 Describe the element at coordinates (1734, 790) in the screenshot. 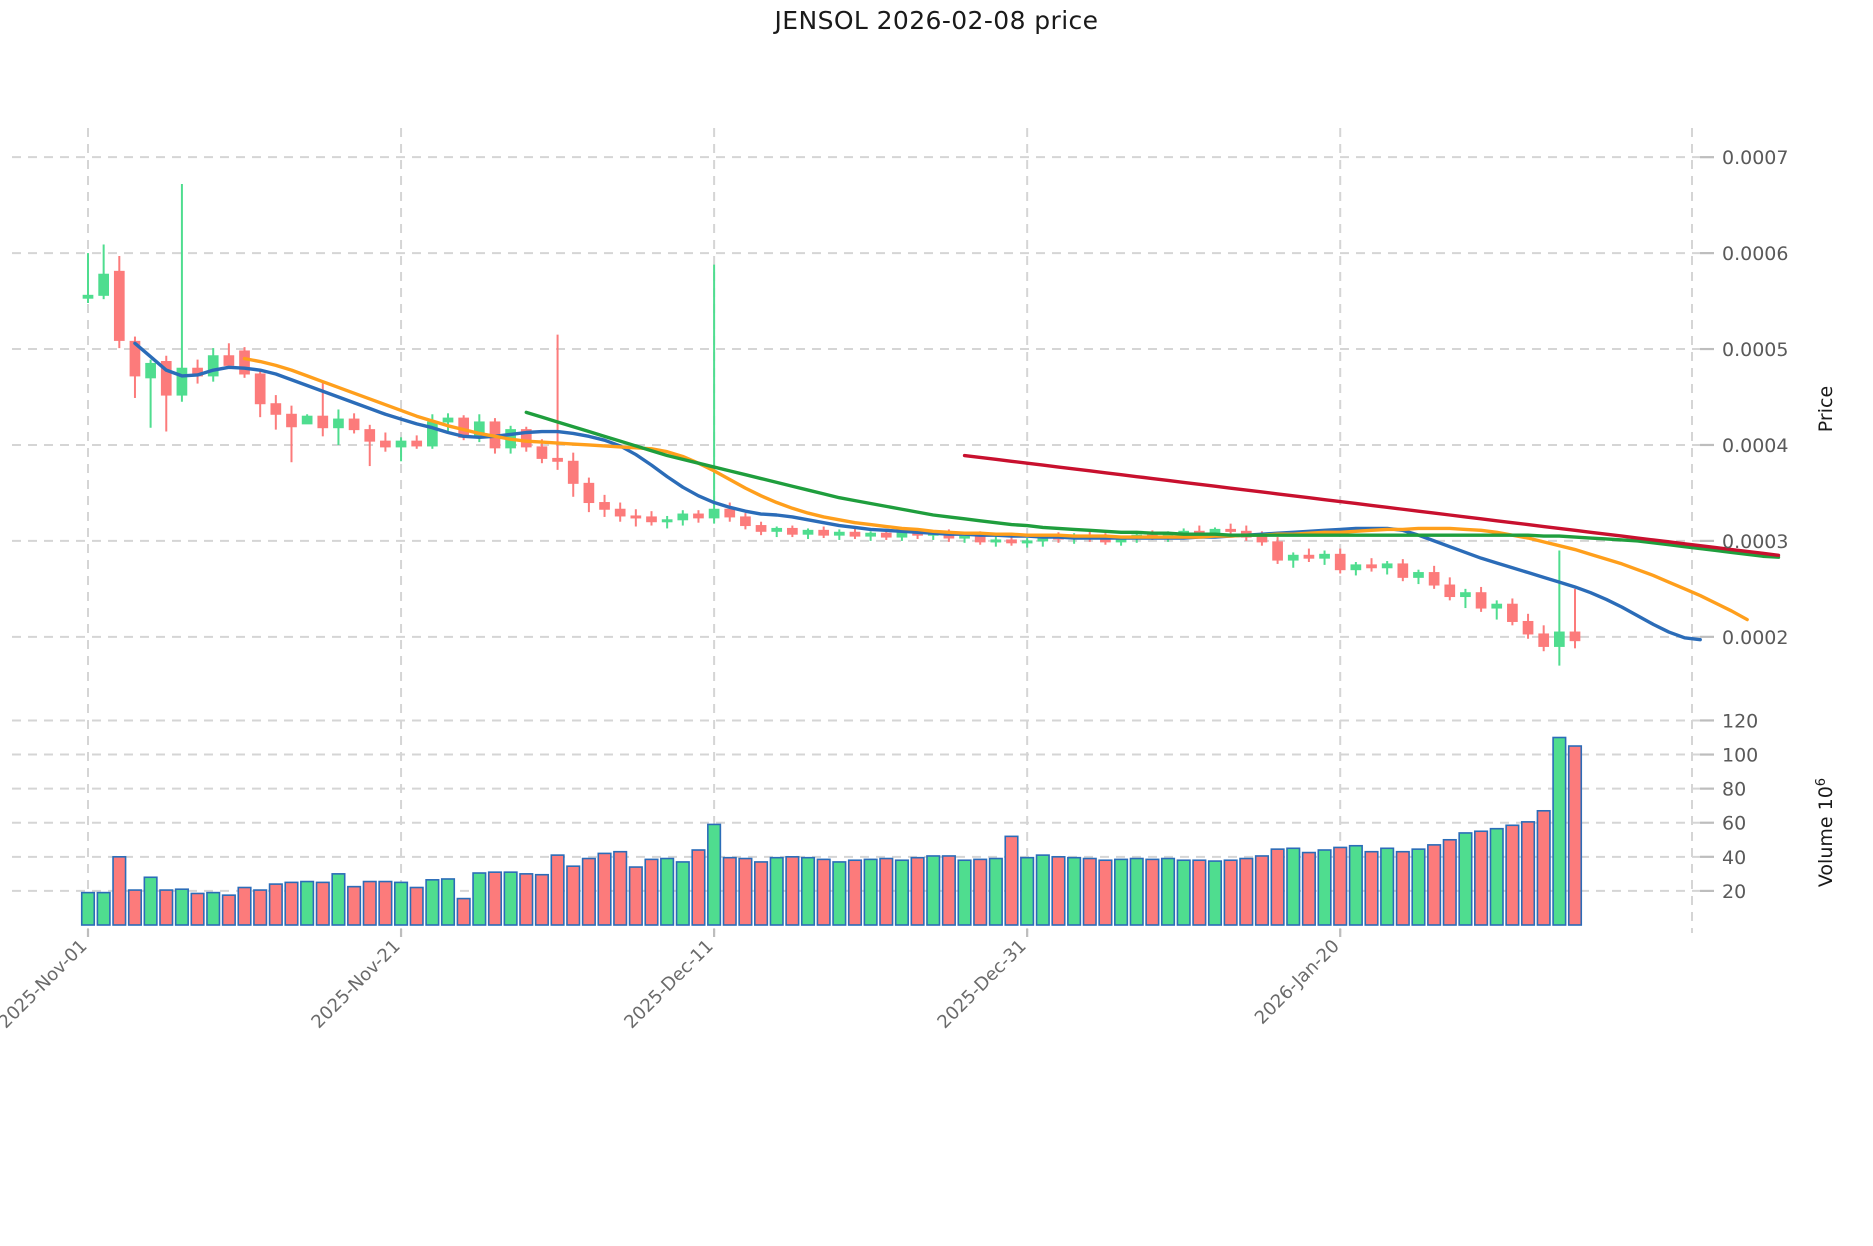

I see `volume-tick-label: 80` at that location.